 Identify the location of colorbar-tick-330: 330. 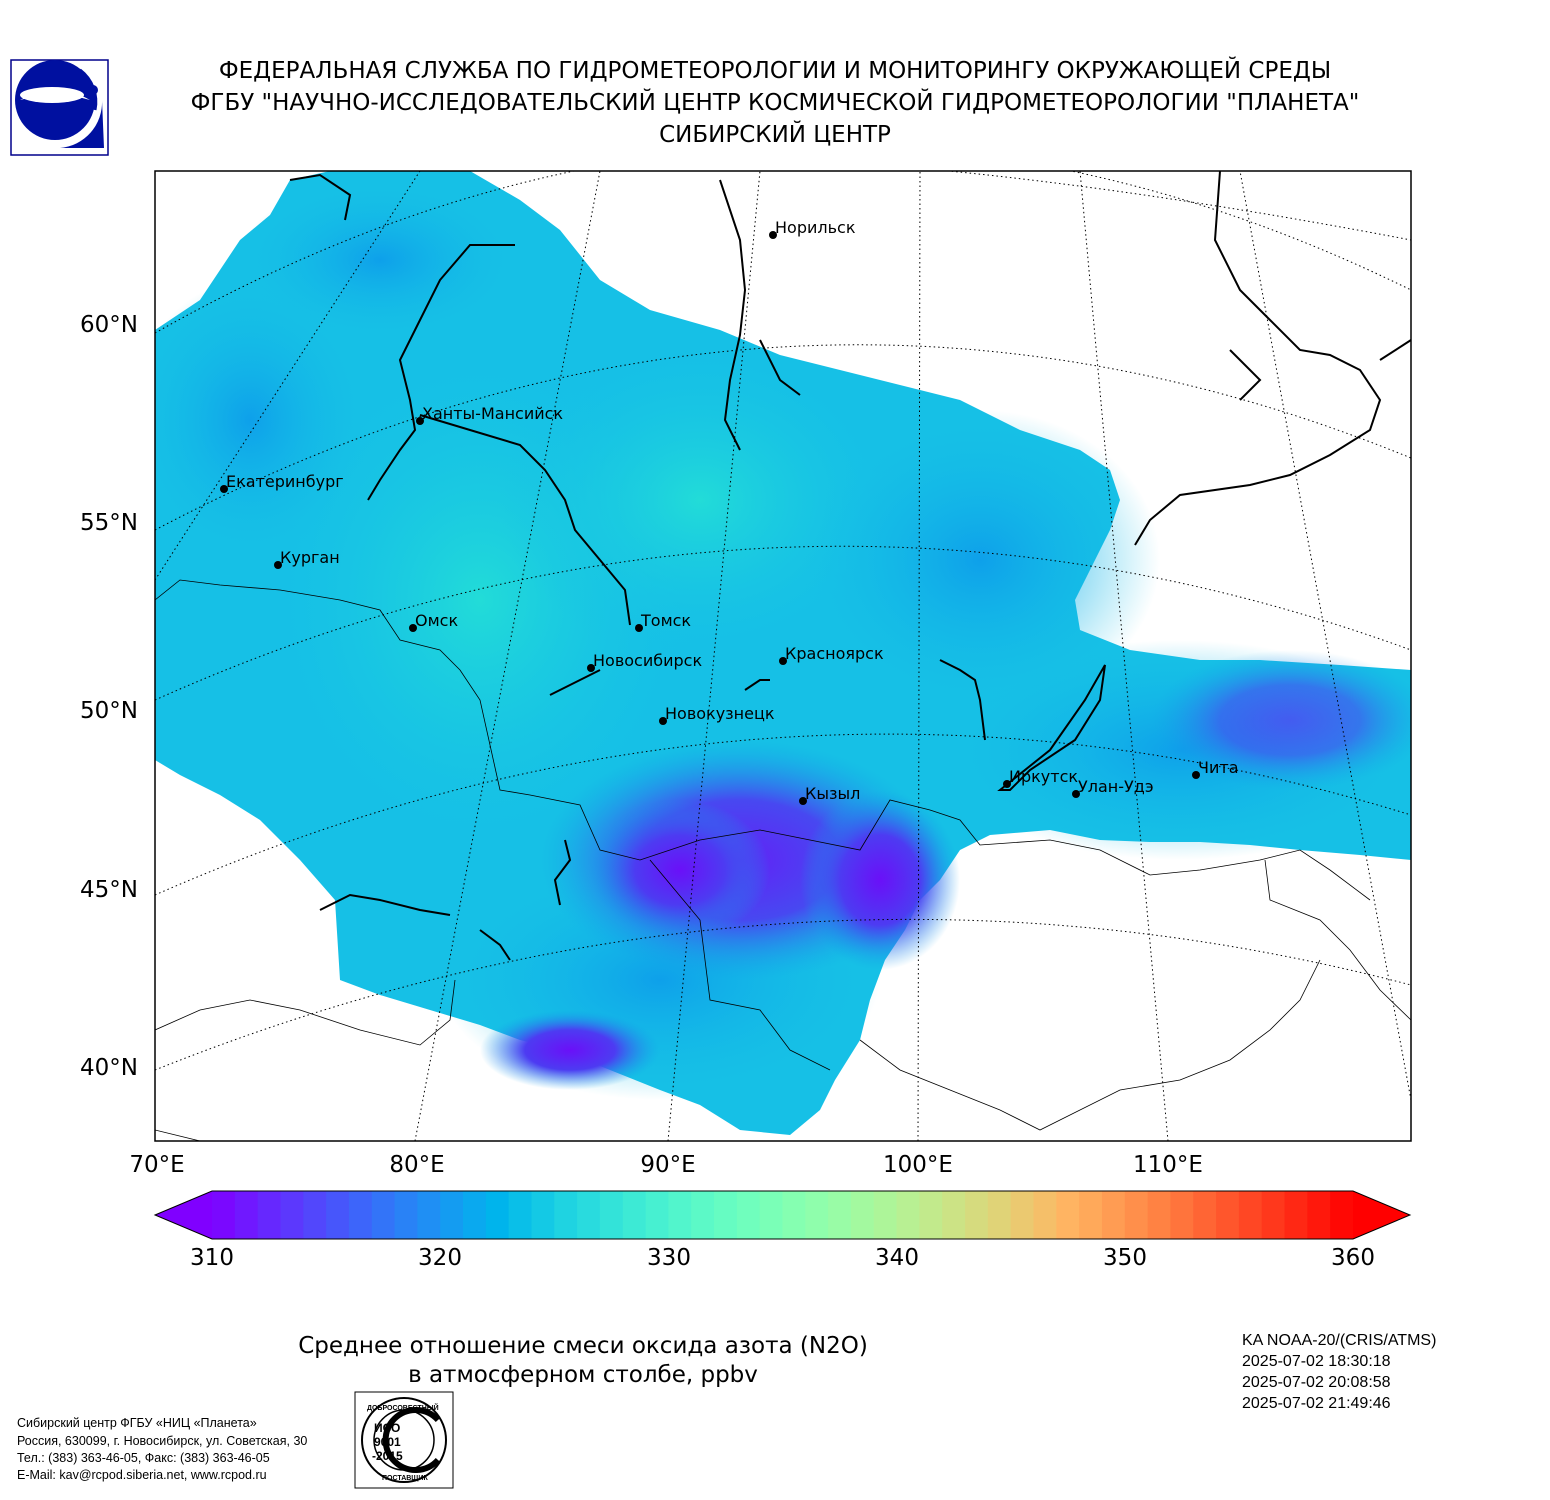
(669, 1258).